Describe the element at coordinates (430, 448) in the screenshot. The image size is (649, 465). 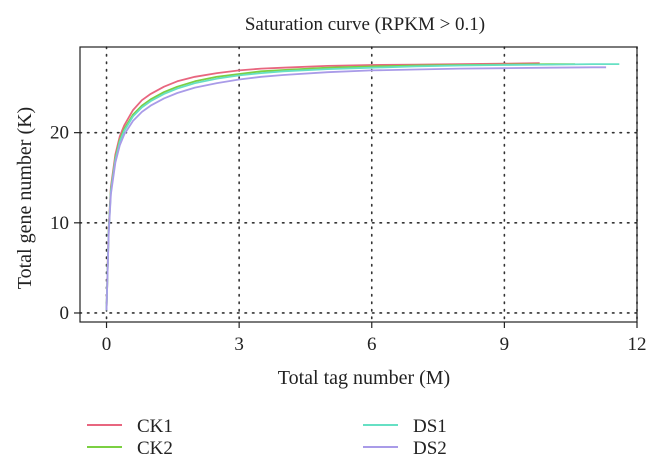
I see `legend-label-ds2: DS2` at that location.